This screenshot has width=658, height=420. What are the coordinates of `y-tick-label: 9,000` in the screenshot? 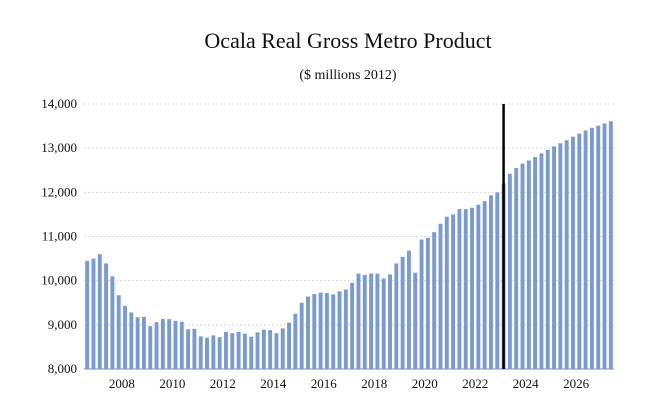 It's located at (62, 324).